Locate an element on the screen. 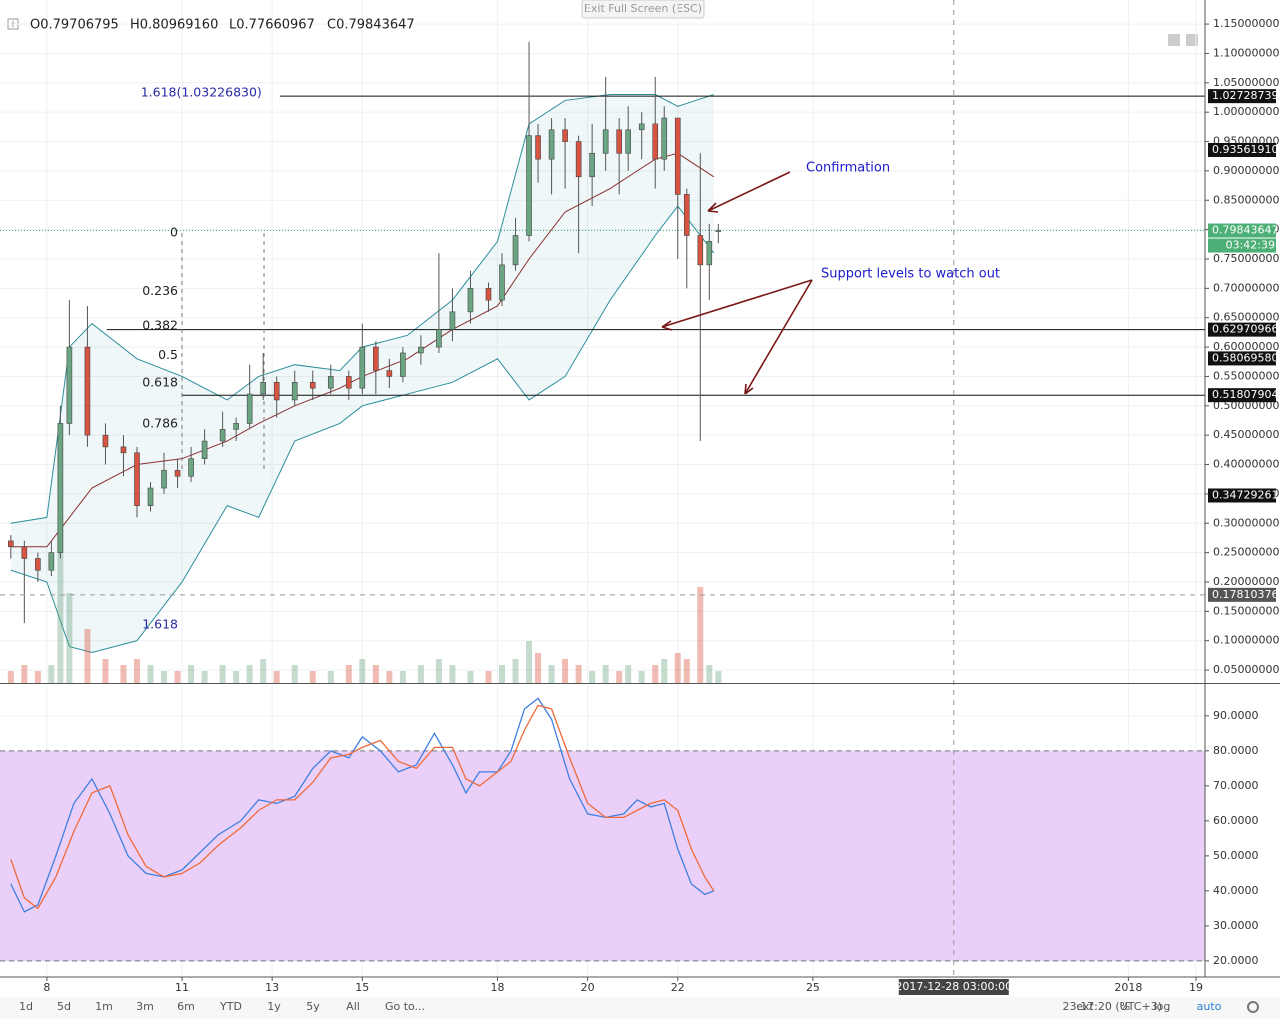 The height and width of the screenshot is (1024, 1280). clock: 23:17:20 (UTC+3) is located at coordinates (1112, 1006).